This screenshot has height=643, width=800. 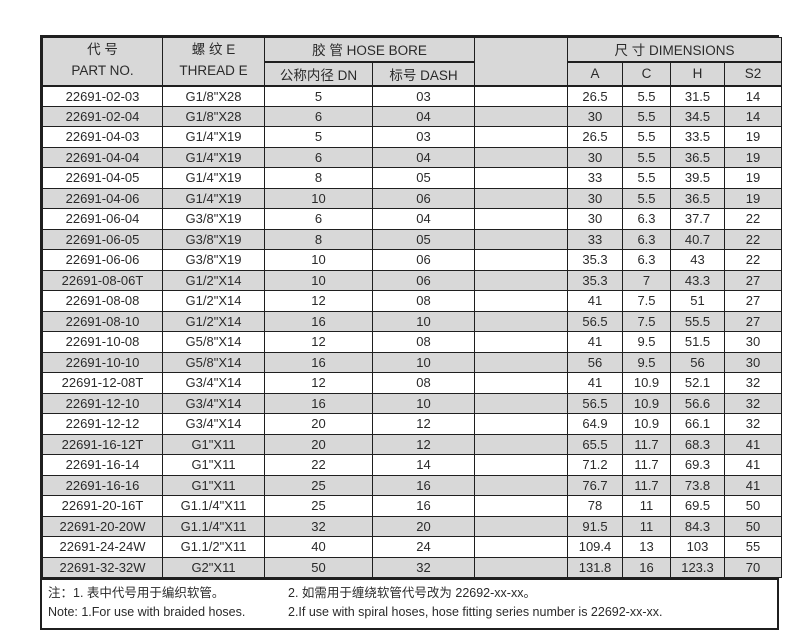 I want to click on cell-dim-h: 55.5, so click(x=697, y=321).